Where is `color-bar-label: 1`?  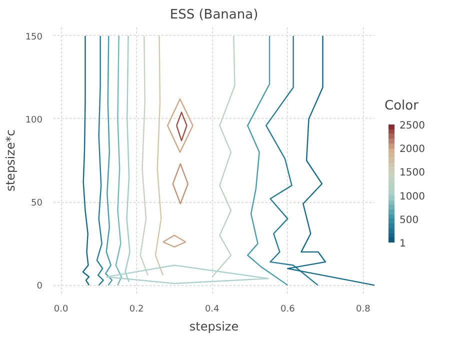 color-bar-label: 1 is located at coordinates (403, 244).